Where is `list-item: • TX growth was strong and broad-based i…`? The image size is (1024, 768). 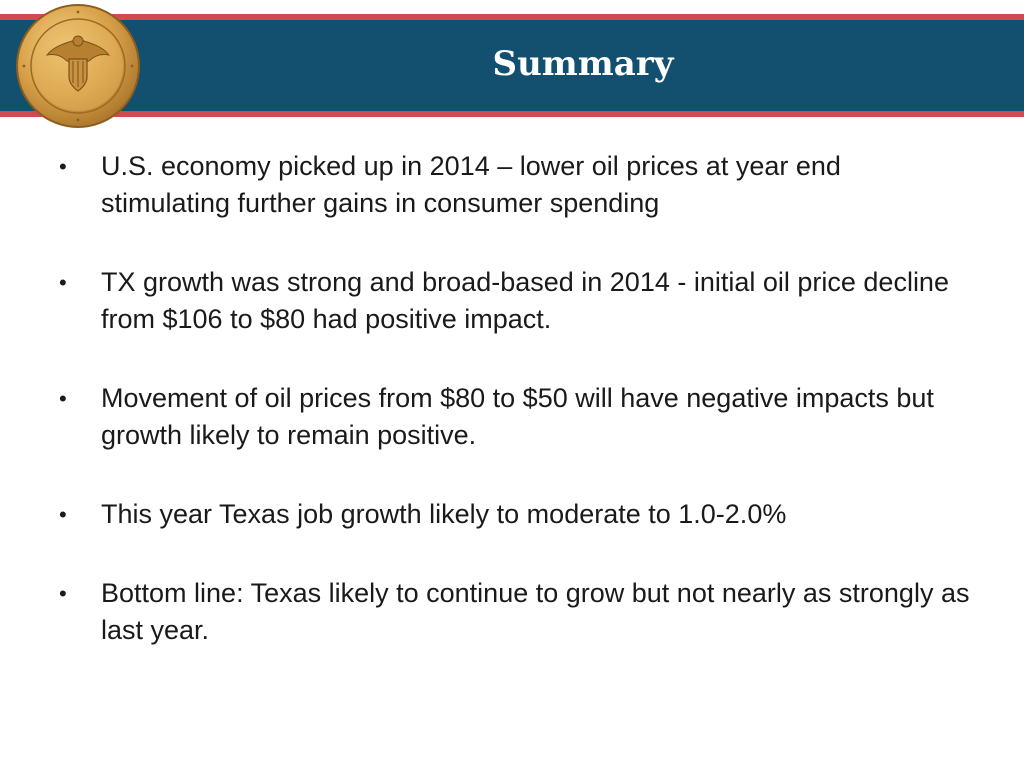 list-item: • TX growth was strong and broad-based i… is located at coordinates (516, 301).